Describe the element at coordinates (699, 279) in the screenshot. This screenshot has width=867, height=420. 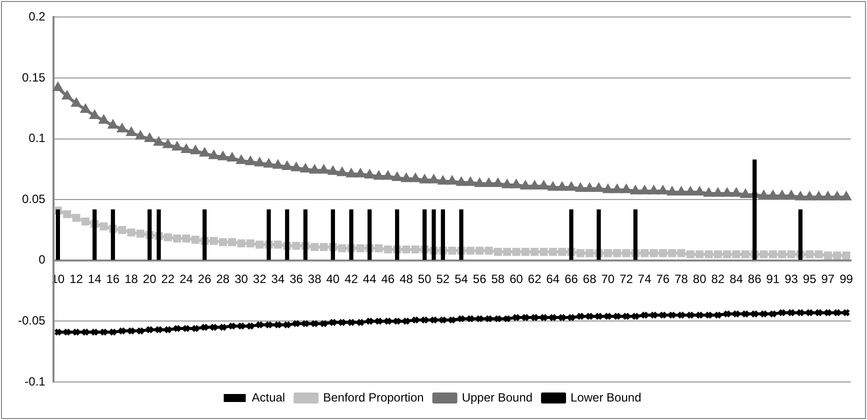
I see `x-tick-label: 80` at that location.